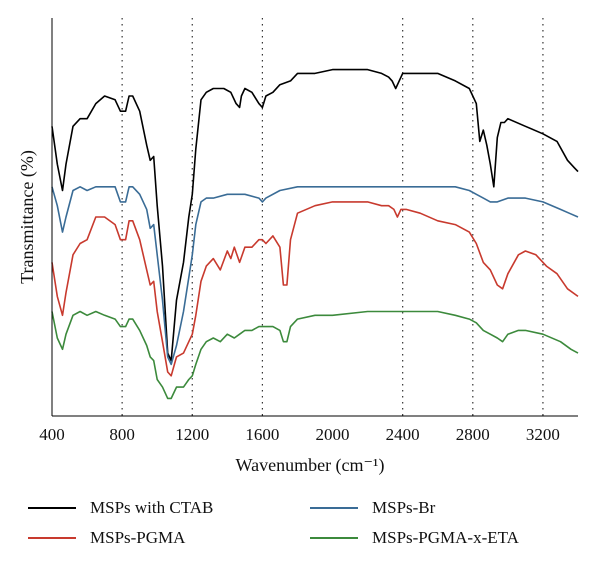 The width and height of the screenshot is (600, 565). I want to click on x-axis-title: Wavenumber (cm⁻¹), so click(310, 465).